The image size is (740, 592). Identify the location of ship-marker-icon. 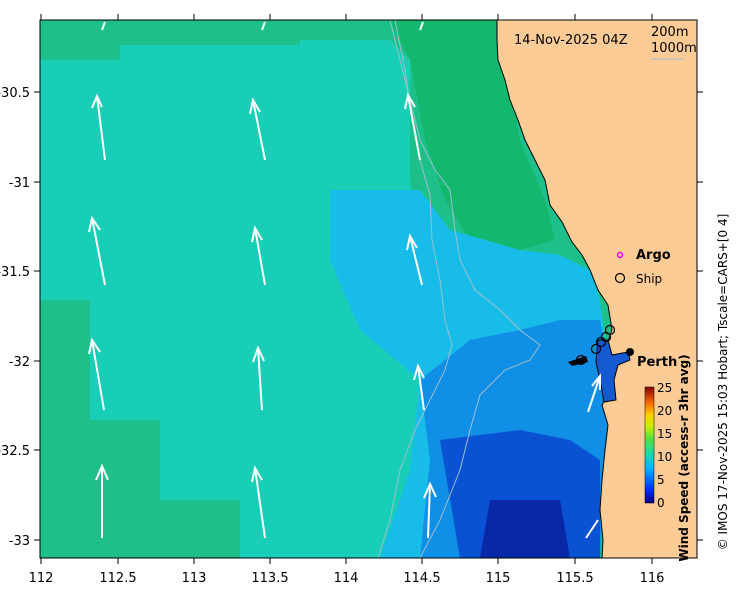
(620, 278).